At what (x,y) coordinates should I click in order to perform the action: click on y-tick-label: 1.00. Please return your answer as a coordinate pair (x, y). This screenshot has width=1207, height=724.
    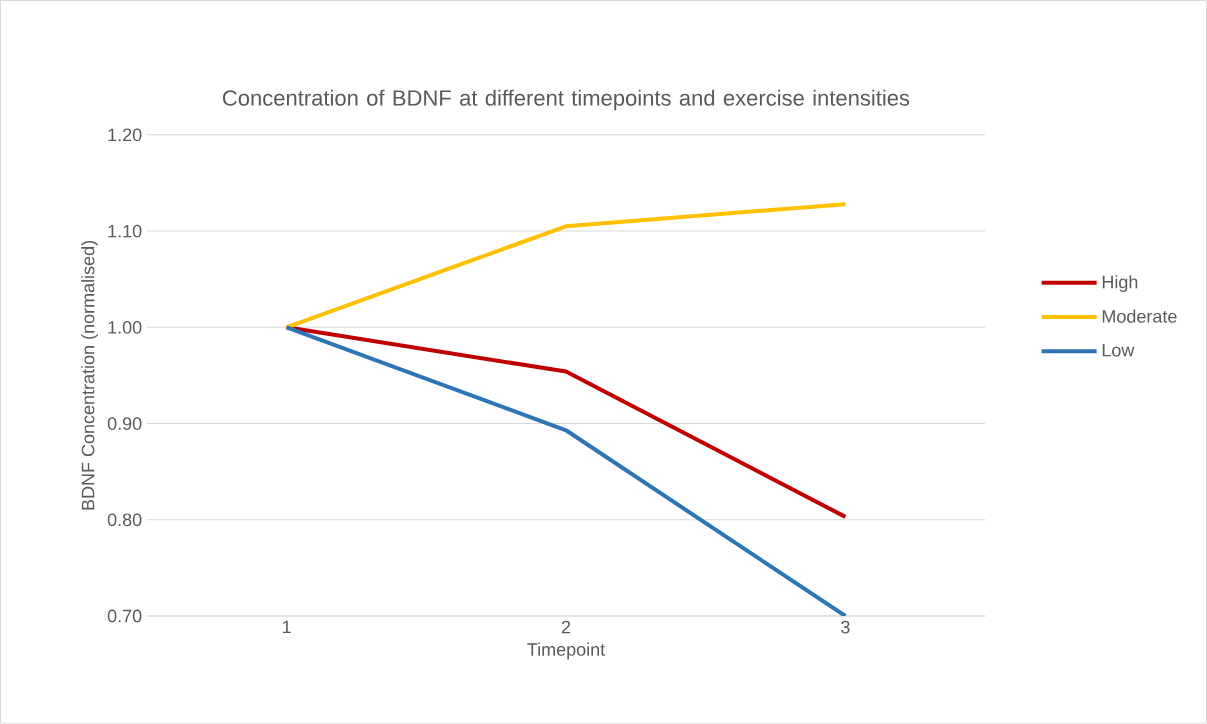
    Looking at the image, I should click on (125, 327).